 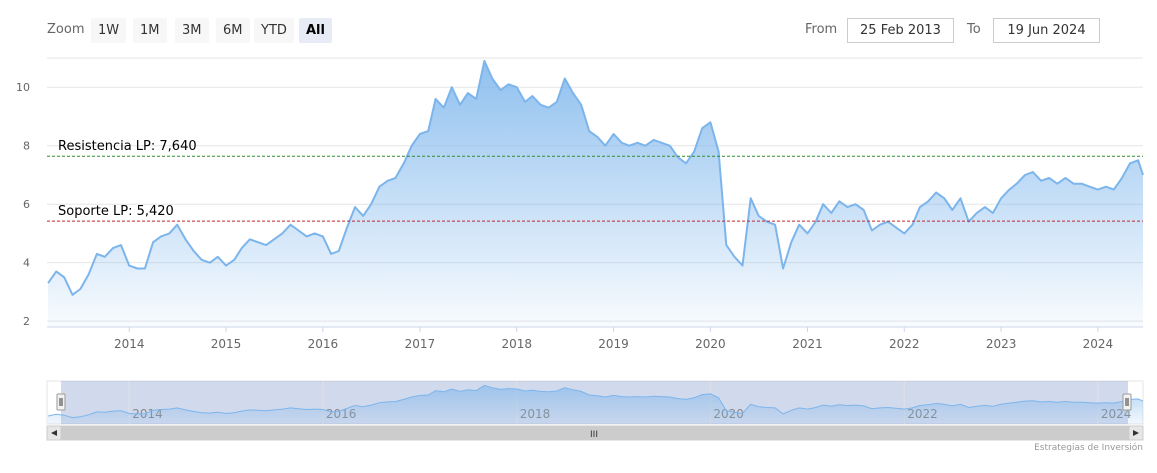 I want to click on x-tick-label: 2024, so click(x=1098, y=344).